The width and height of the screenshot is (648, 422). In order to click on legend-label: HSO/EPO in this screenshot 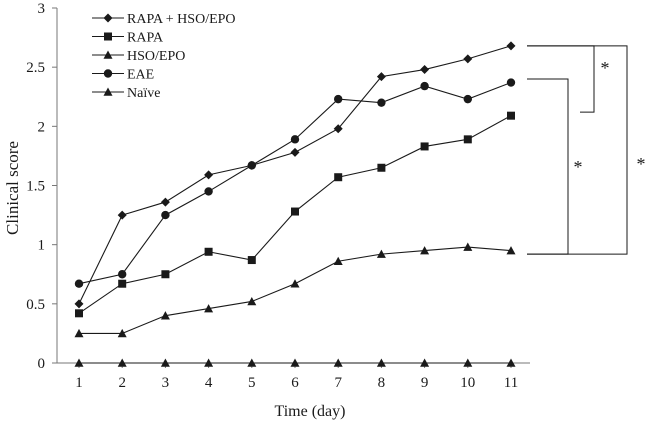, I will do `click(156, 56)`.